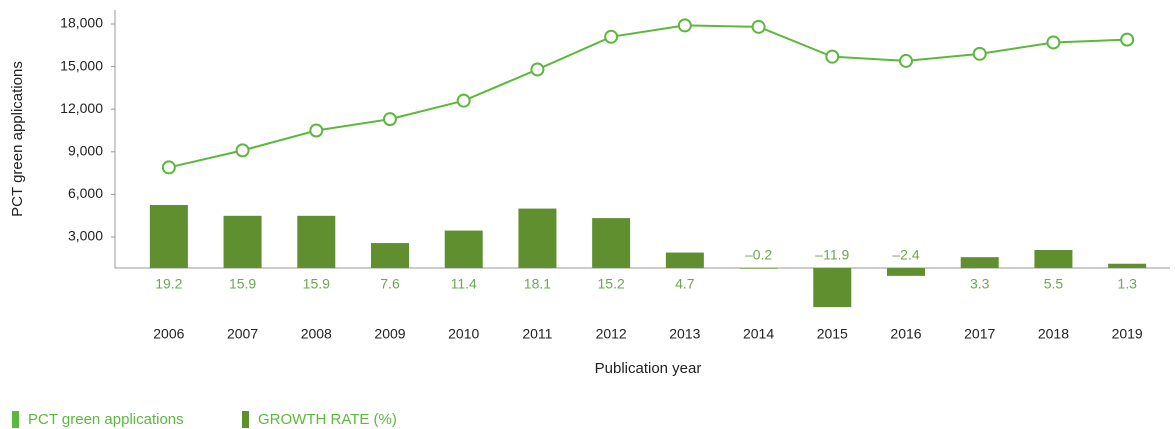 Image resolution: width=1175 pixels, height=429 pixels. What do you see at coordinates (85, 151) in the screenshot?
I see `y-tick-label: 9,000` at bounding box center [85, 151].